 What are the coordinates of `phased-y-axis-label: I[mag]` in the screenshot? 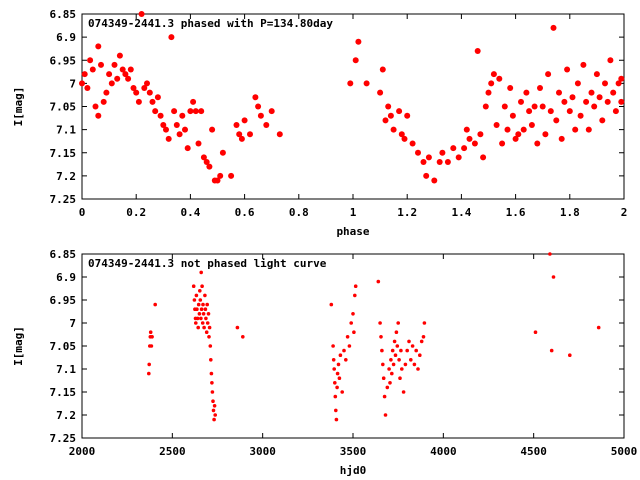 It's located at (18, 107).